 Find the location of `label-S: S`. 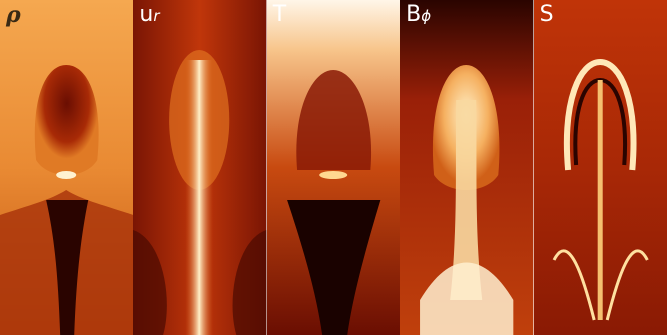

label-S: S is located at coordinates (546, 14).